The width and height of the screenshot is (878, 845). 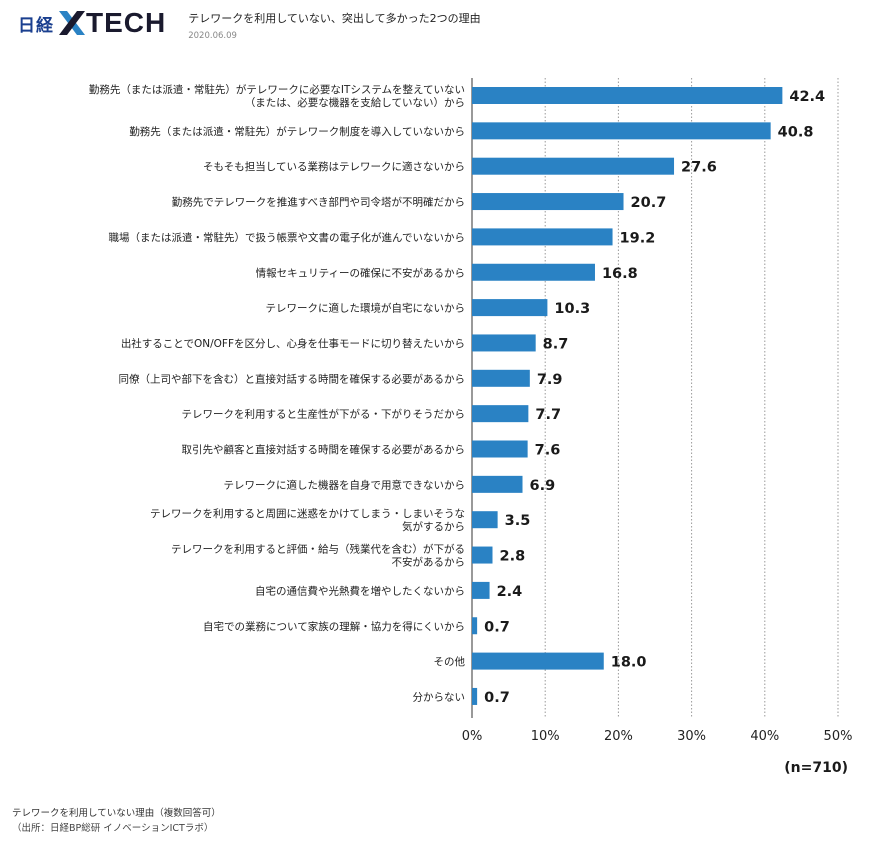 What do you see at coordinates (318, 549) in the screenshot?
I see `category-label: テレワークを利用すると評価・給与（残業代を含む）が下がる` at bounding box center [318, 549].